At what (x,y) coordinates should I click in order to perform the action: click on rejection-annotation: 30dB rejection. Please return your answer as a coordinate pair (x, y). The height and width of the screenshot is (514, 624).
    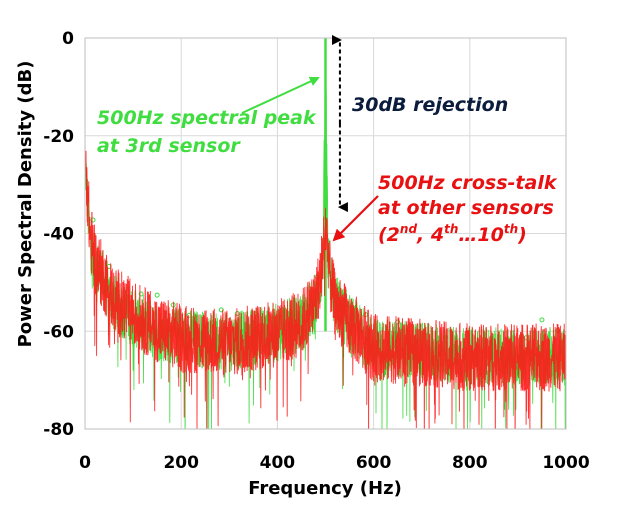
    Looking at the image, I should click on (430, 105).